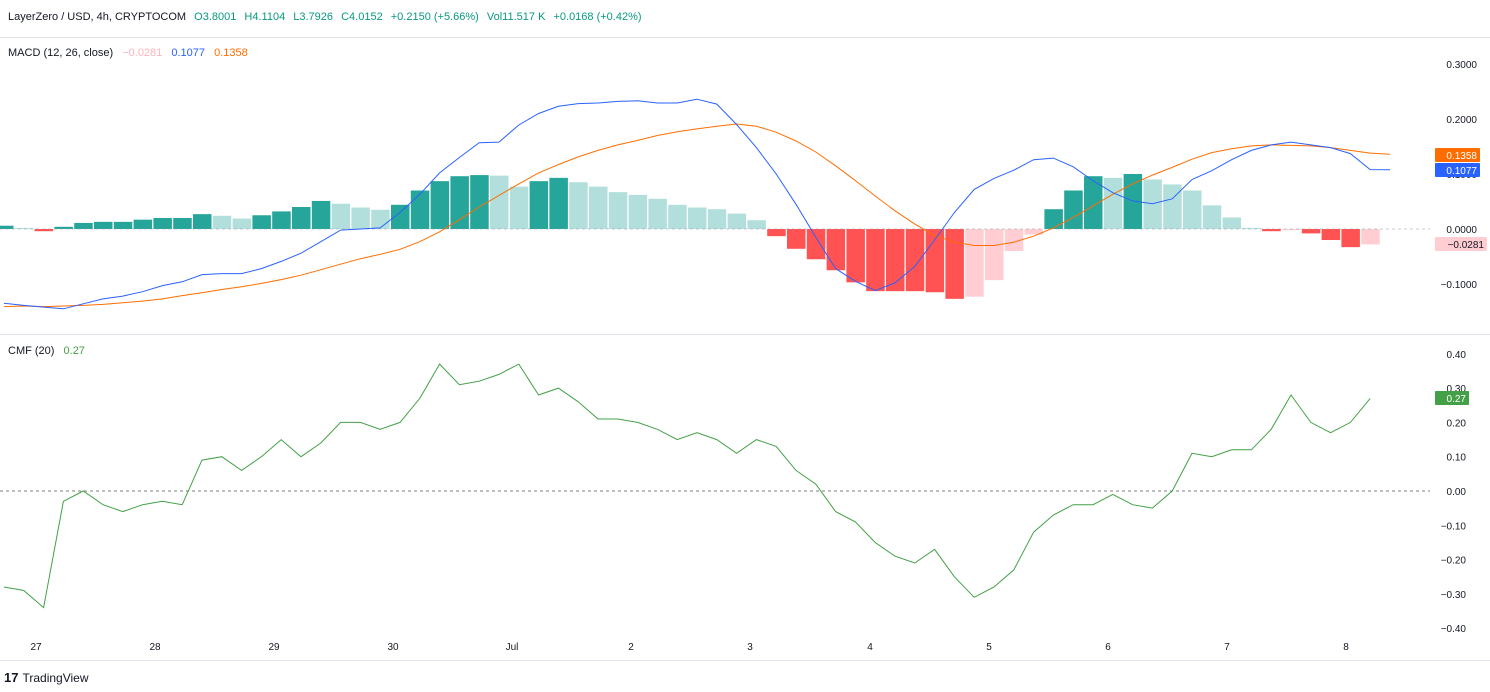 This screenshot has height=692, width=1490. What do you see at coordinates (1461, 156) in the screenshot?
I see `signal-badge: 0.1358` at bounding box center [1461, 156].